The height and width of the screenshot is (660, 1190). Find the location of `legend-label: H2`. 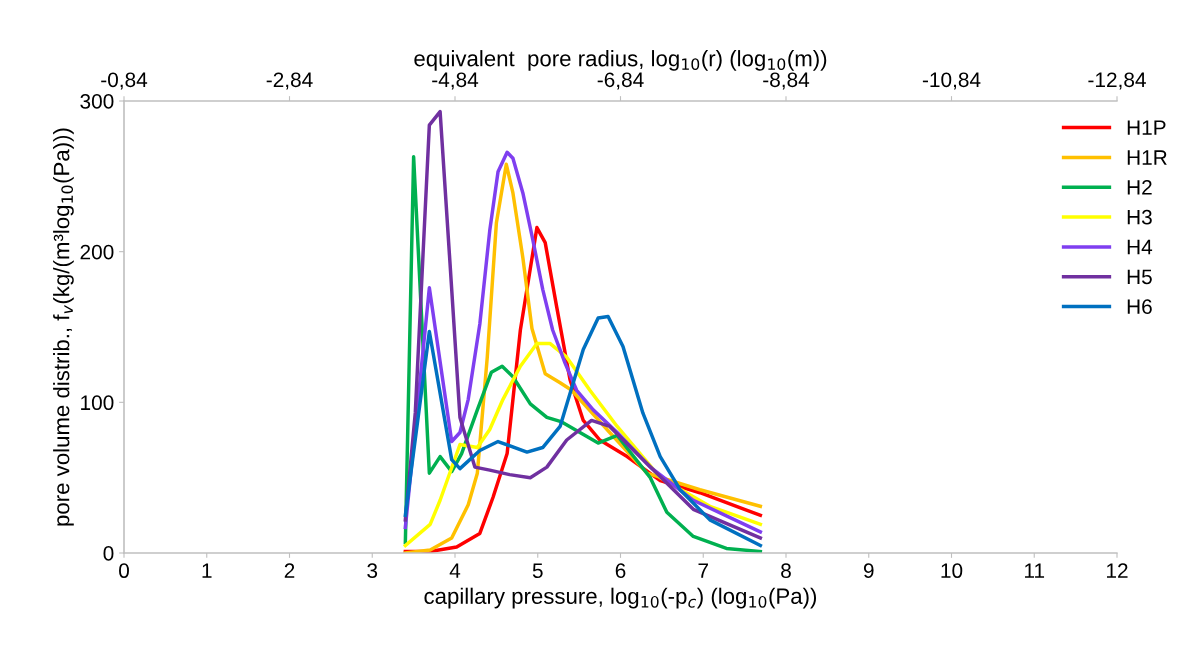

legend-label: H2 is located at coordinates (1139, 187).